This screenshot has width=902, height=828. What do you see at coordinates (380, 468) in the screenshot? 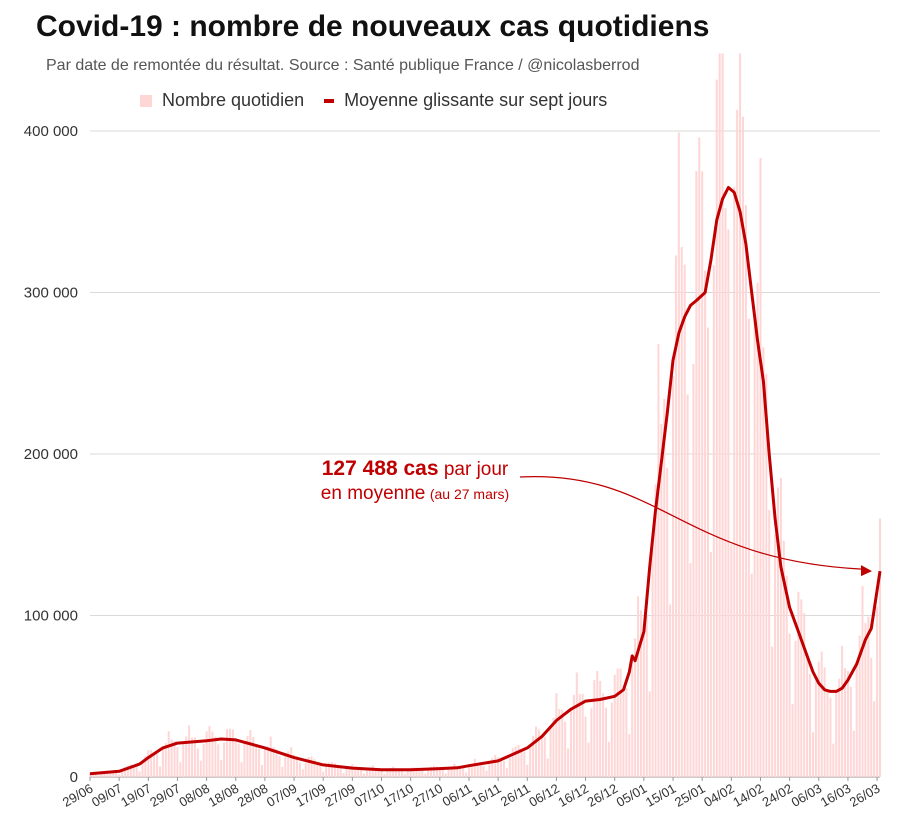
I see `annotation-value: 127 488 cas` at bounding box center [380, 468].